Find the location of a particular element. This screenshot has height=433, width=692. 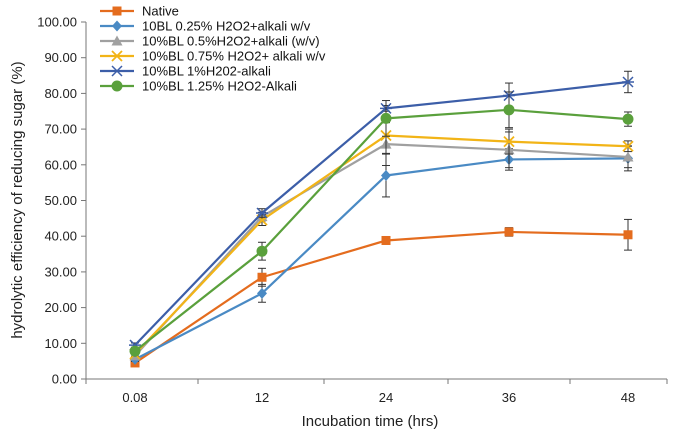

x-tick-label: 24 is located at coordinates (386, 397).